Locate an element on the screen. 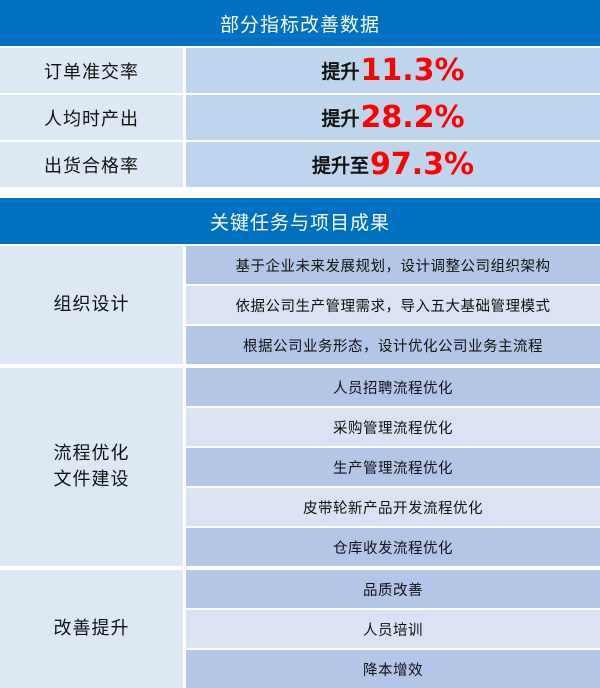 The width and height of the screenshot is (600, 688). metric-row: 人均时产出 提升 28.2% is located at coordinates (300, 117).